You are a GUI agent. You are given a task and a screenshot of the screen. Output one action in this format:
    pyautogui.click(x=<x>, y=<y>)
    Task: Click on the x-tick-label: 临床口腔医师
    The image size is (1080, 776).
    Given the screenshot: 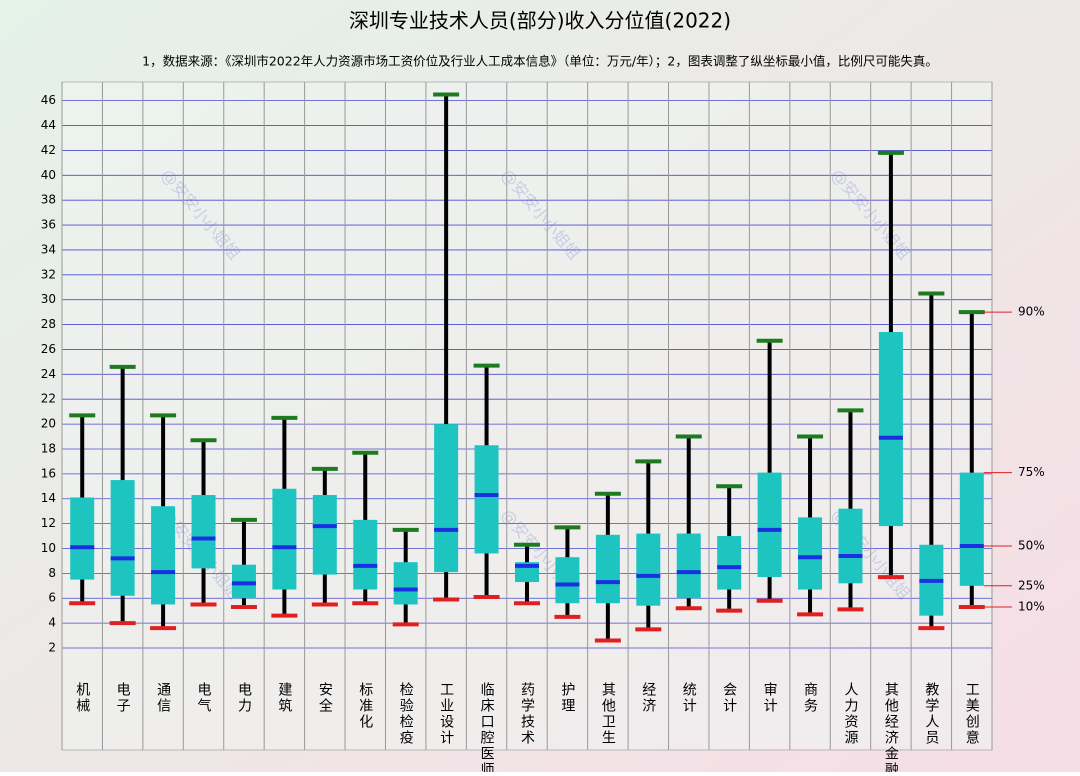 What is the action you would take?
    pyautogui.click(x=487, y=727)
    